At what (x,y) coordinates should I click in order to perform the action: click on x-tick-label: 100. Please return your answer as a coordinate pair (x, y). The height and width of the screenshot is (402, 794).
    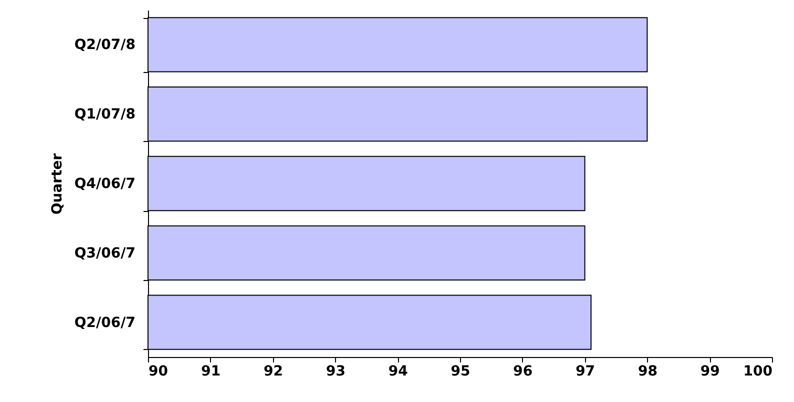
    Looking at the image, I should click on (758, 372).